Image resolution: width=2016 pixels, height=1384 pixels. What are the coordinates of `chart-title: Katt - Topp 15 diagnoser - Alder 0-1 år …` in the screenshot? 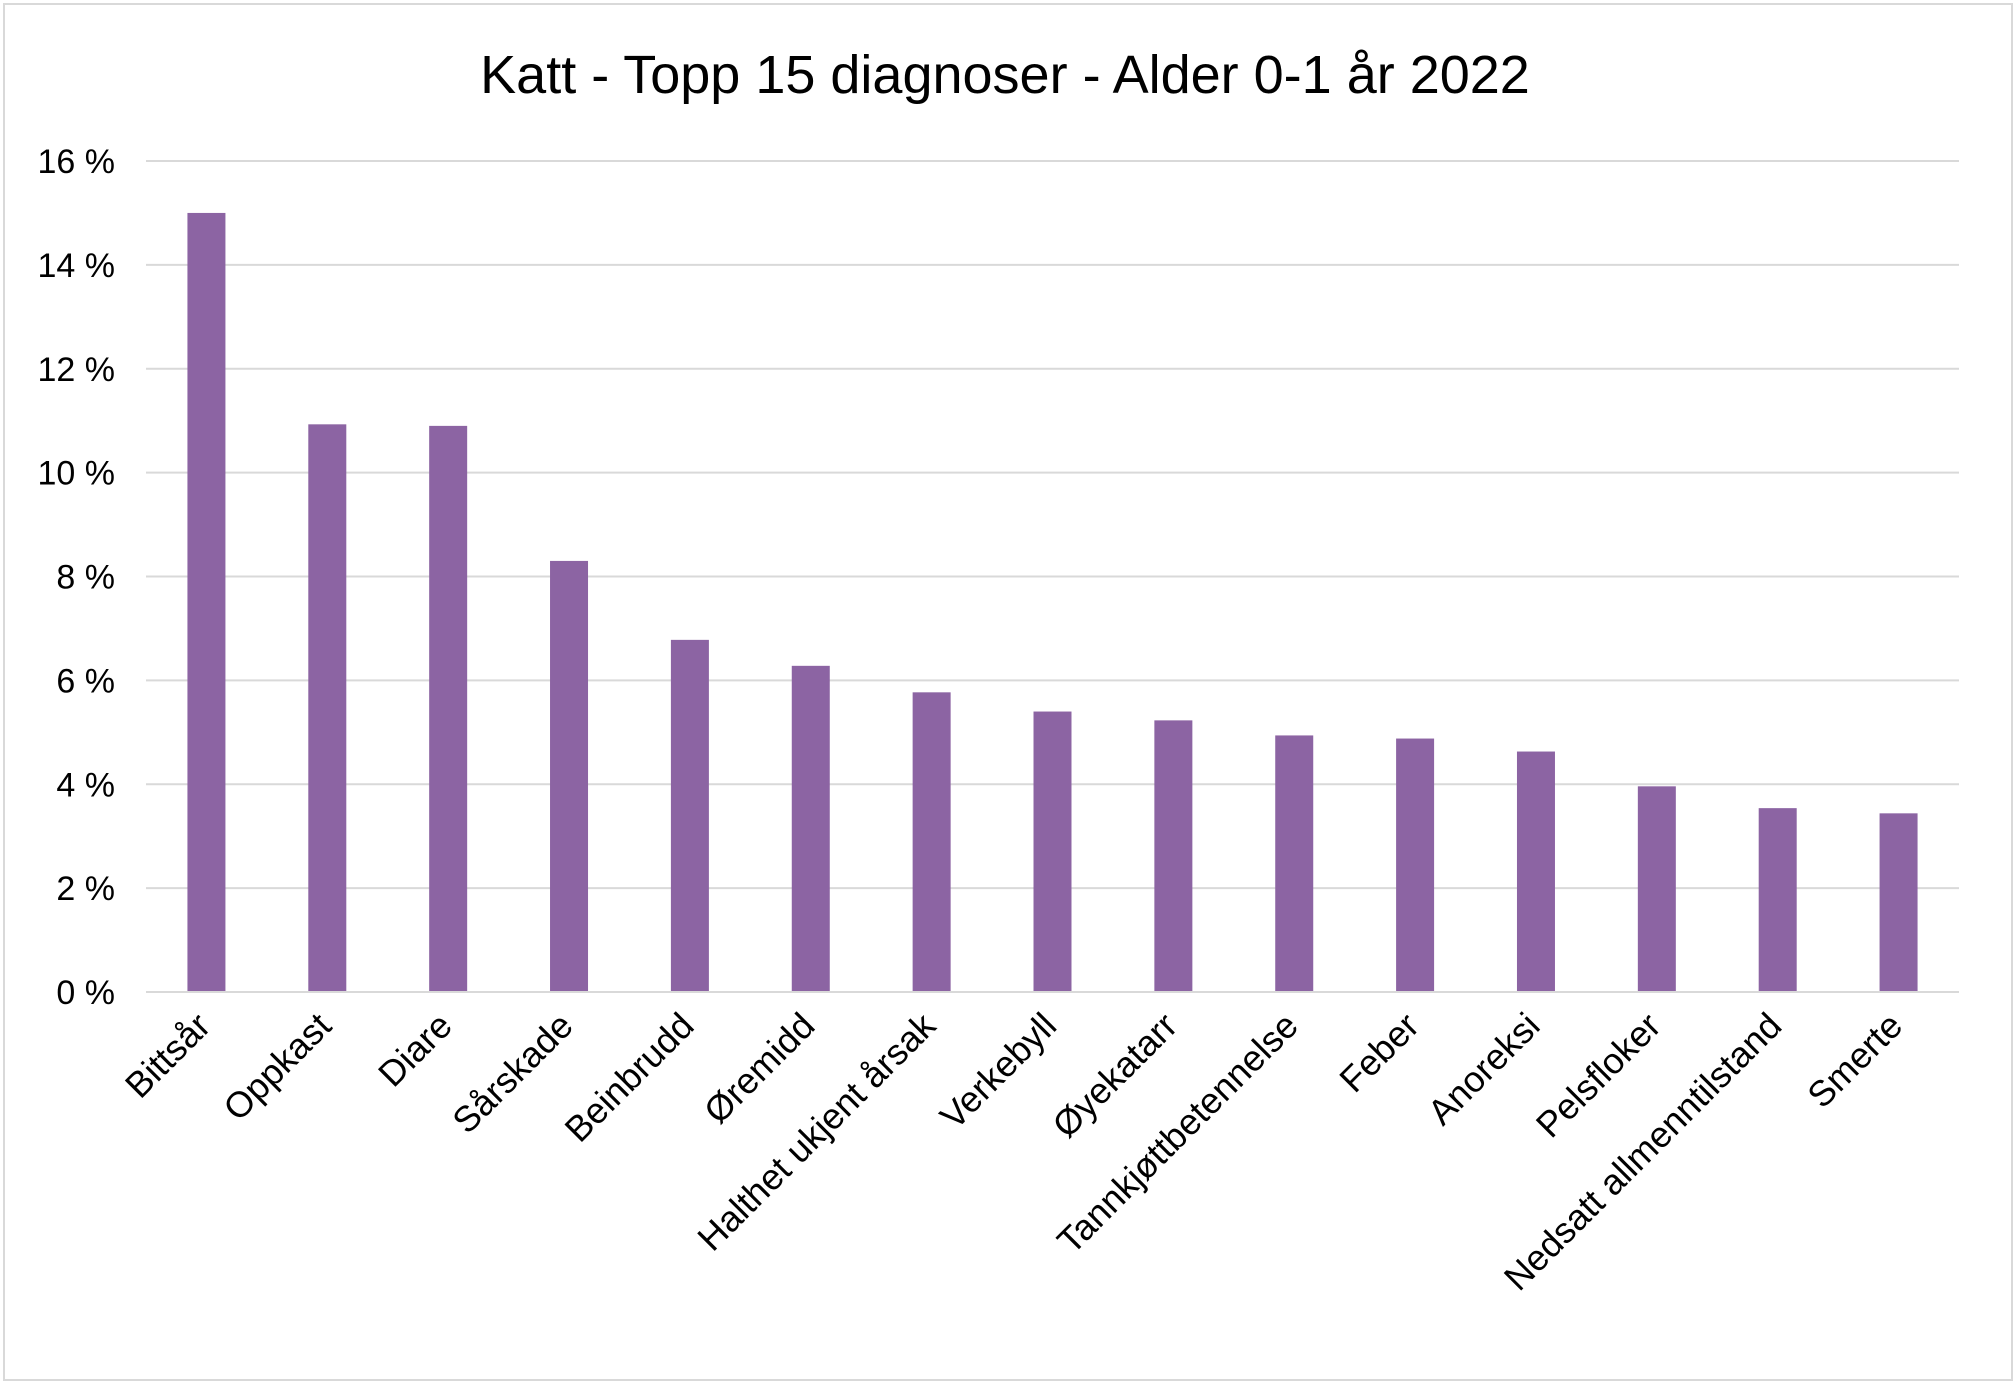 It's located at (1005, 75).